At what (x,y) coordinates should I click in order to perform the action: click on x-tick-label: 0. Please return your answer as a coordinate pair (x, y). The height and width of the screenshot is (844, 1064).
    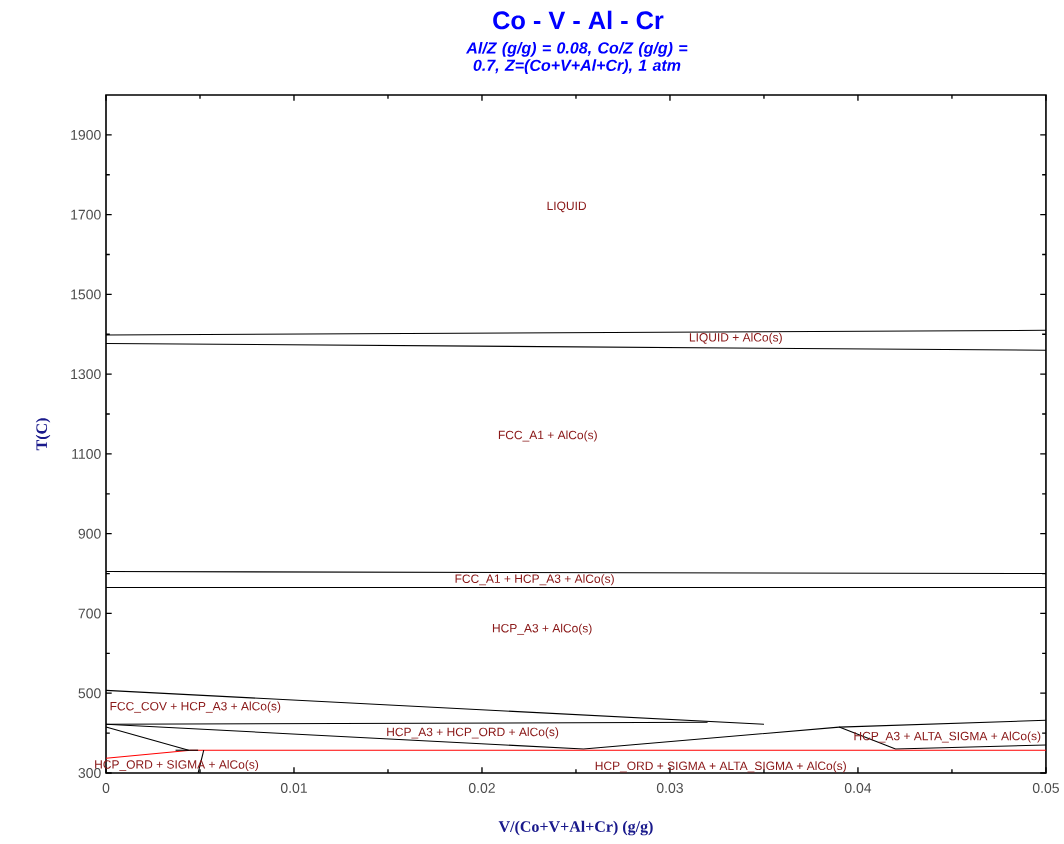
    Looking at the image, I should click on (106, 788).